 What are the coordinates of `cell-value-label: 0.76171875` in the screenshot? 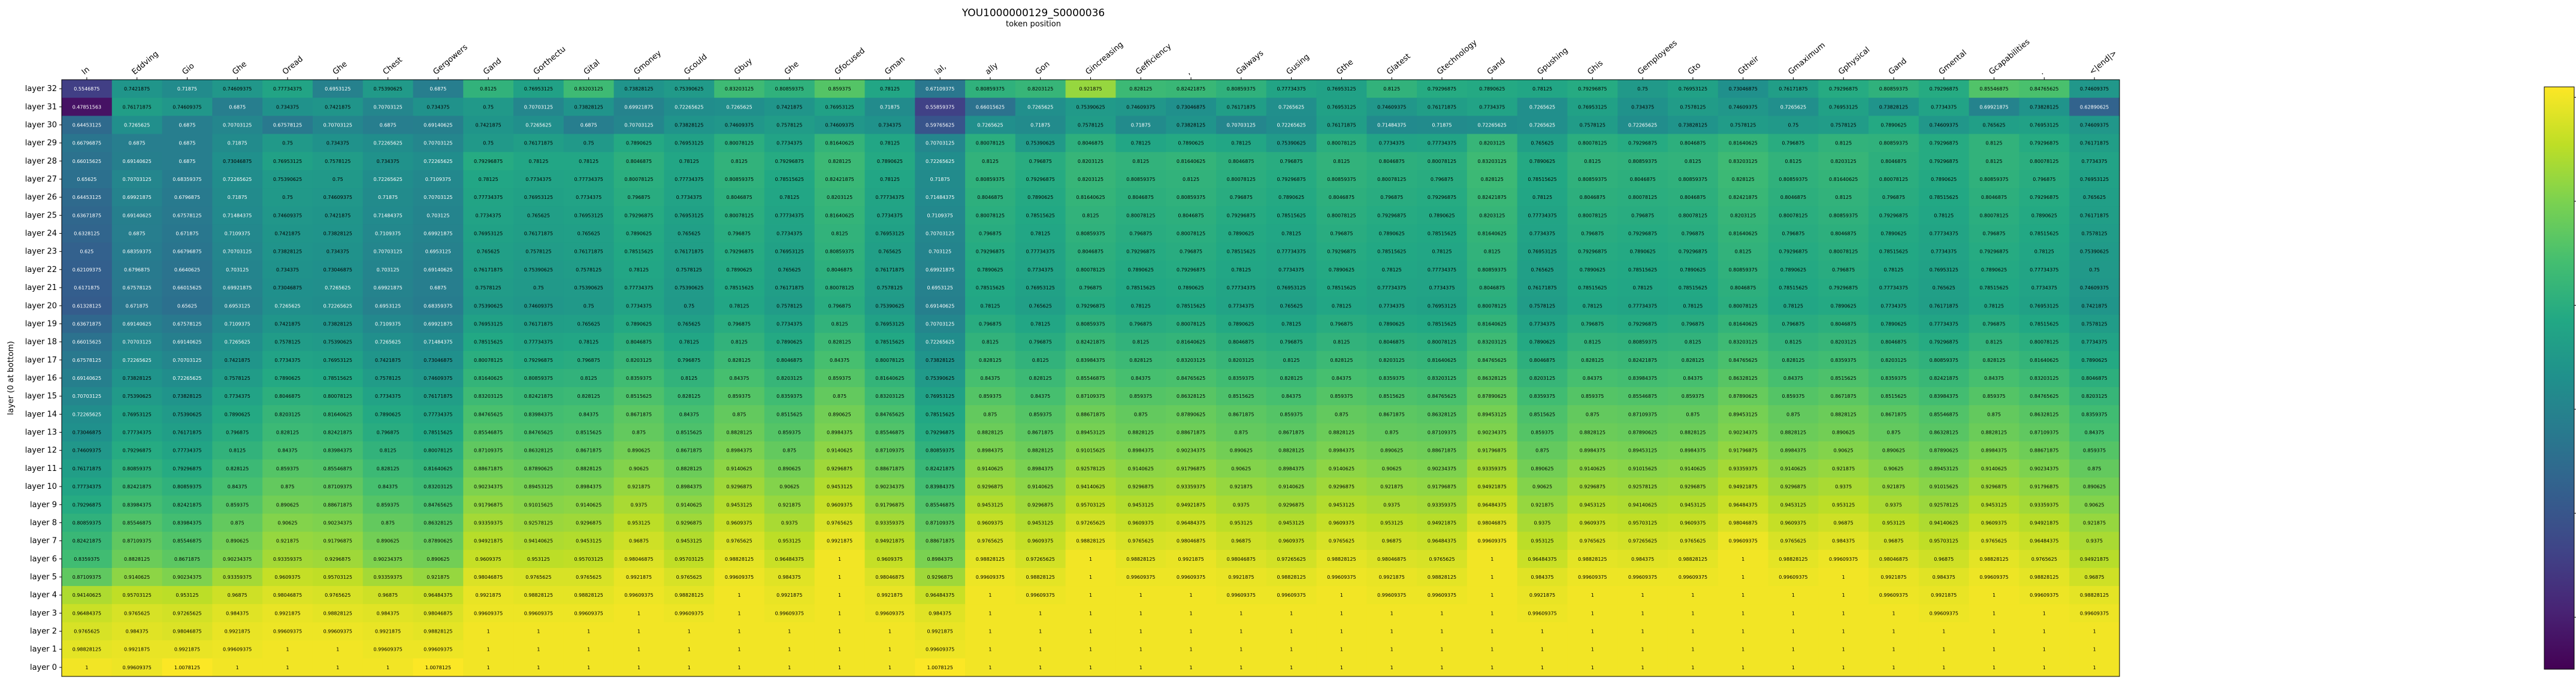 It's located at (538, 234).